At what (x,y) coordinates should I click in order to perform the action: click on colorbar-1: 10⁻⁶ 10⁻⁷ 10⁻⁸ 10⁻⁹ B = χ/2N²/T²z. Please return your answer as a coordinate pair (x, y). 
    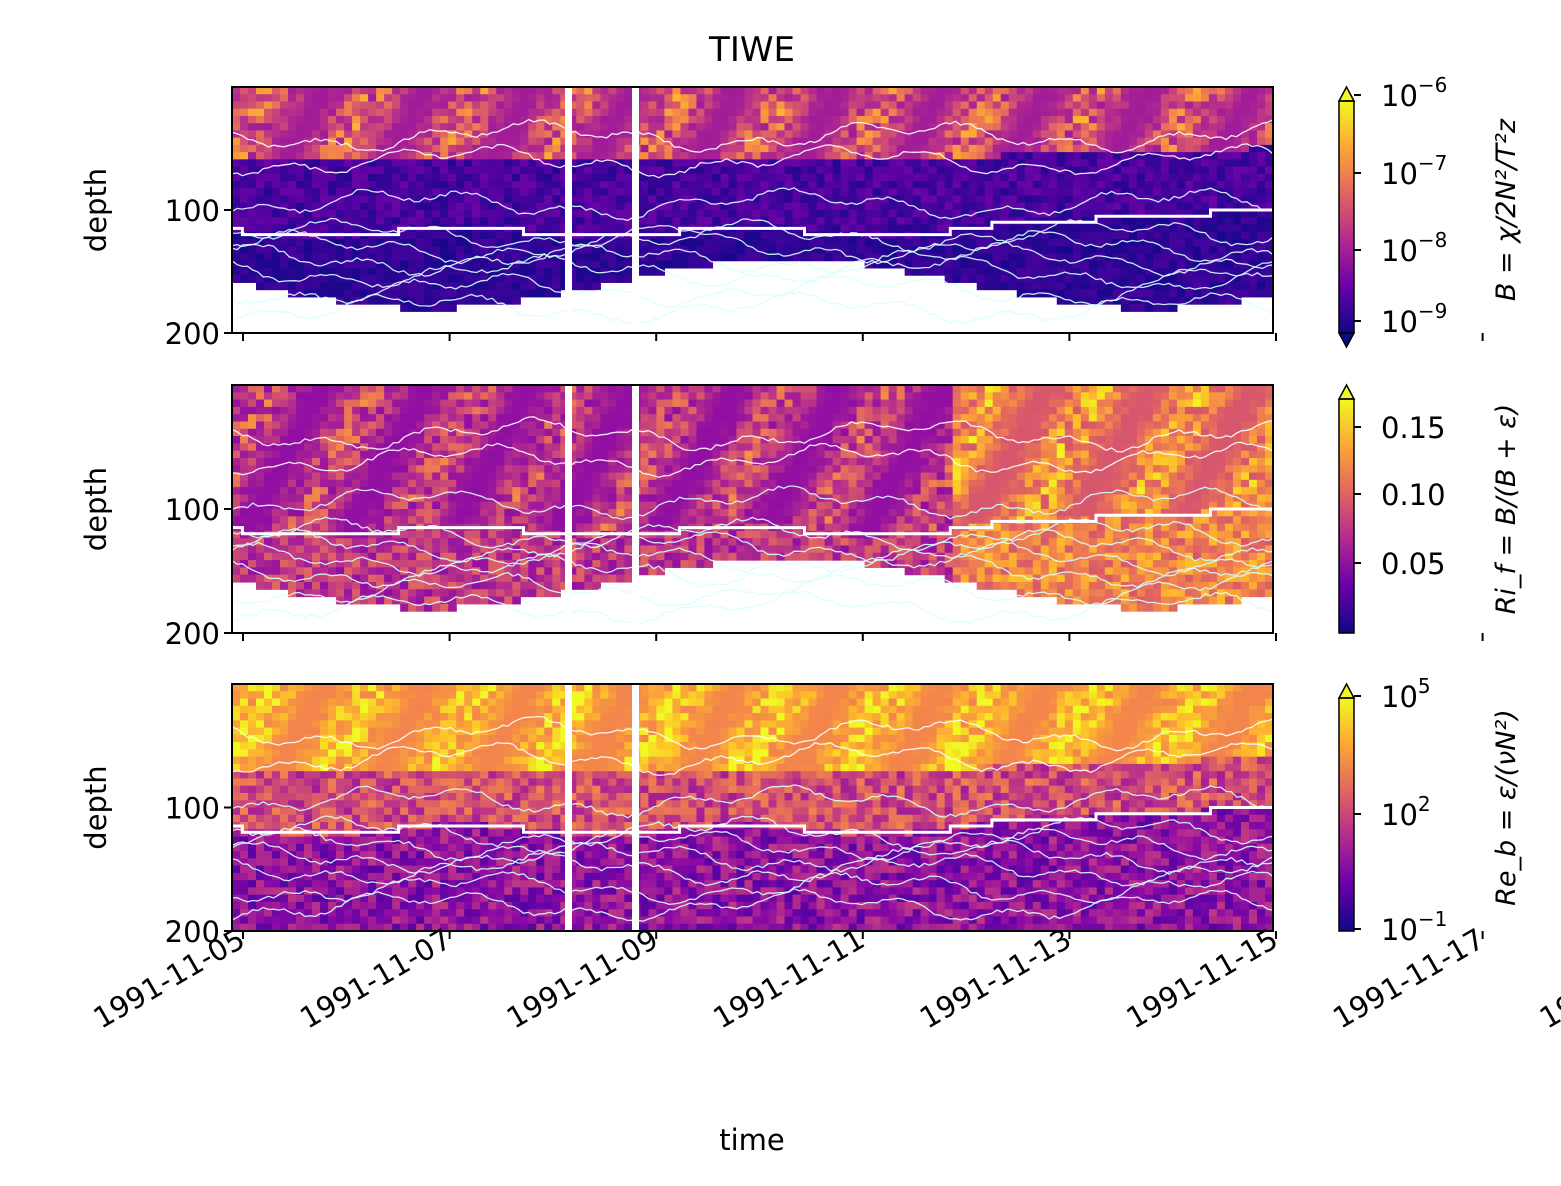
    Looking at the image, I should click on (1429, 211).